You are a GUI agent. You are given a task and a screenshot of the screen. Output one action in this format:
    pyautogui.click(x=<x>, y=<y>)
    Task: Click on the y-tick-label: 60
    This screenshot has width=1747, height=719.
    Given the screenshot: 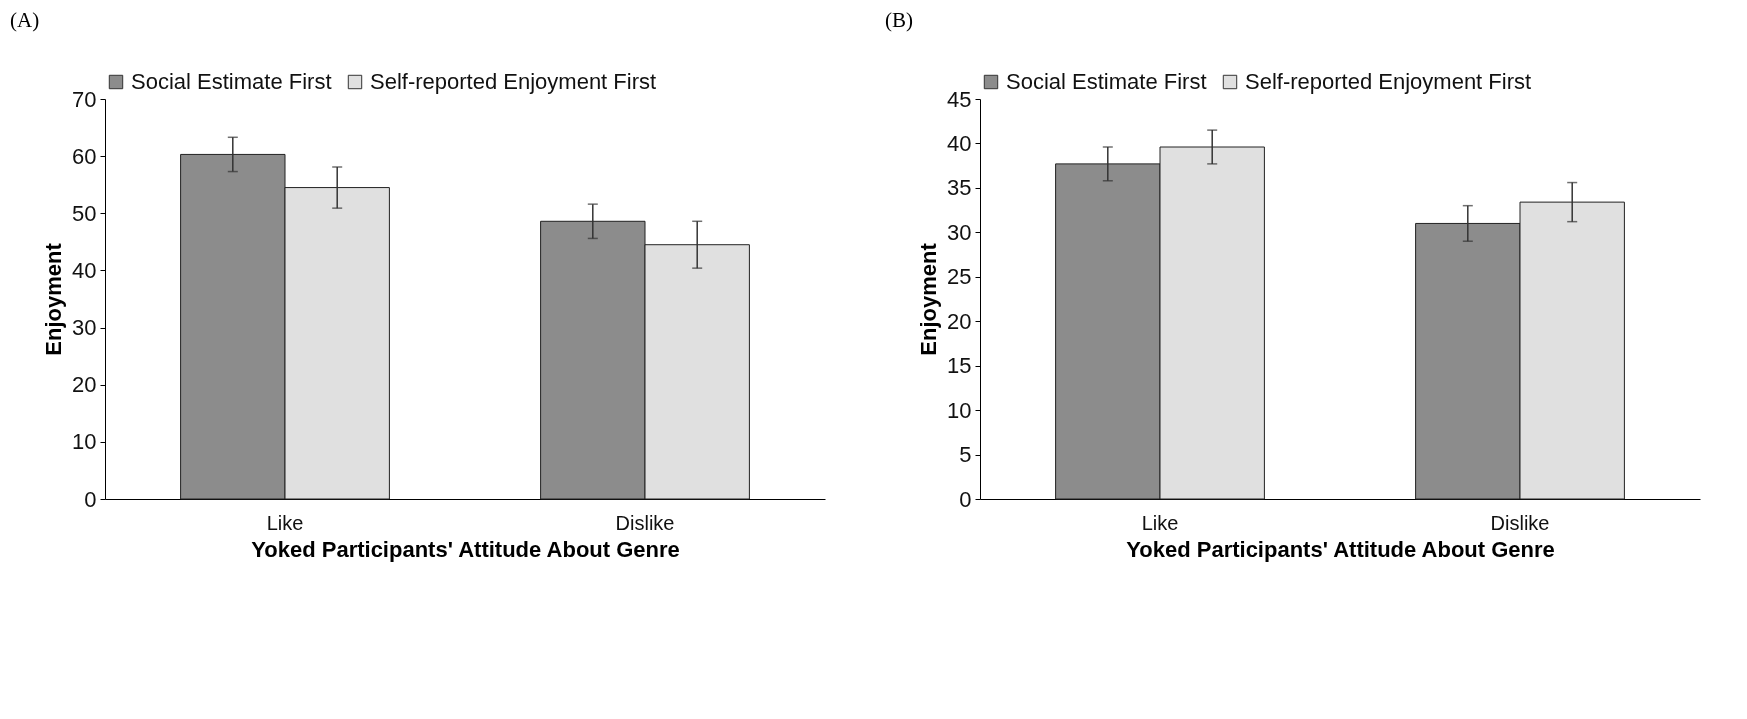 What is the action you would take?
    pyautogui.click(x=84, y=156)
    